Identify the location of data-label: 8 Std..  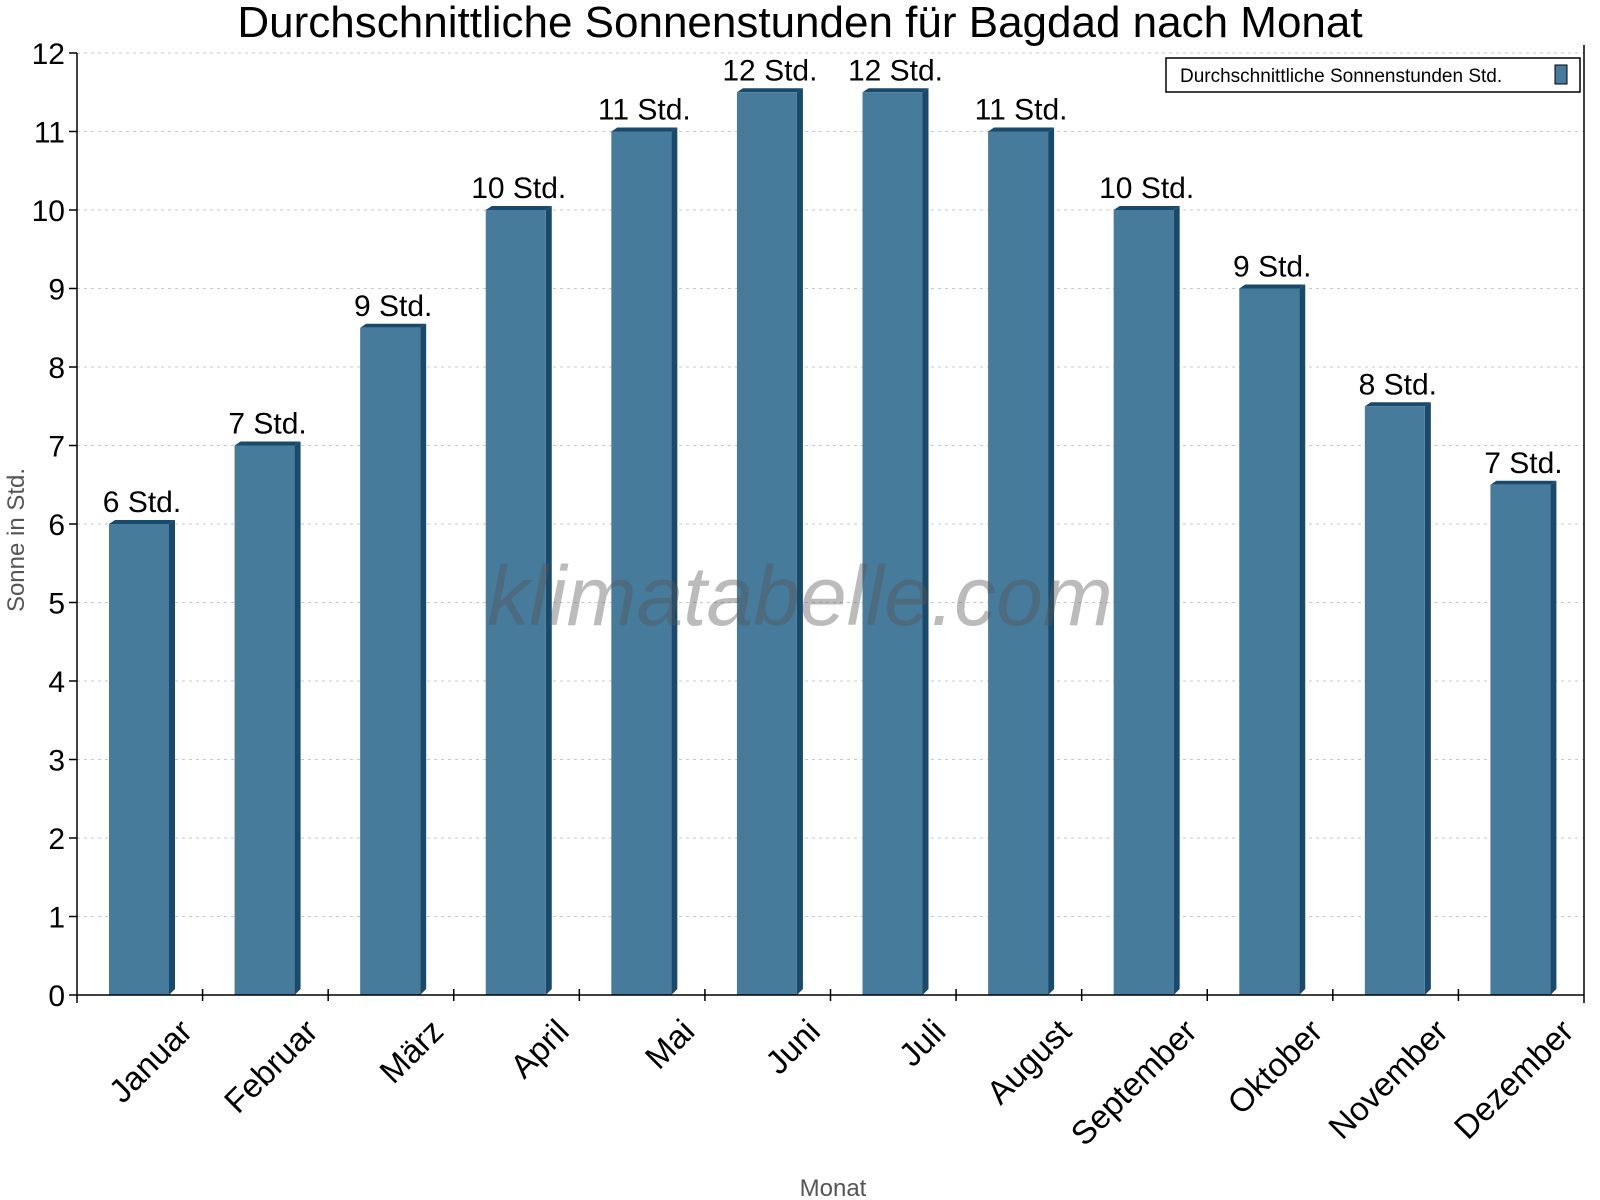
(1398, 384).